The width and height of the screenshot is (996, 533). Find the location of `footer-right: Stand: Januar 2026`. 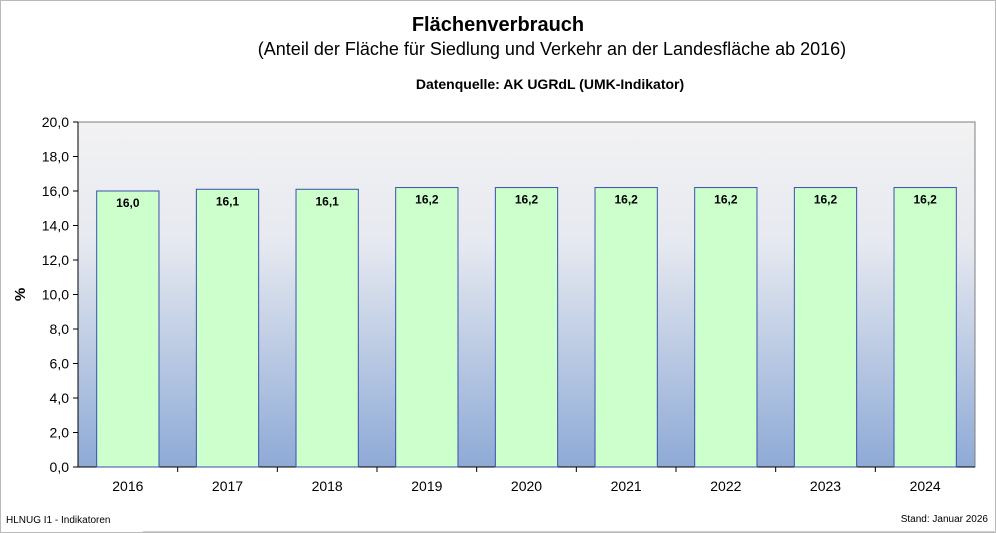

footer-right: Stand: Januar 2026 is located at coordinates (944, 519).